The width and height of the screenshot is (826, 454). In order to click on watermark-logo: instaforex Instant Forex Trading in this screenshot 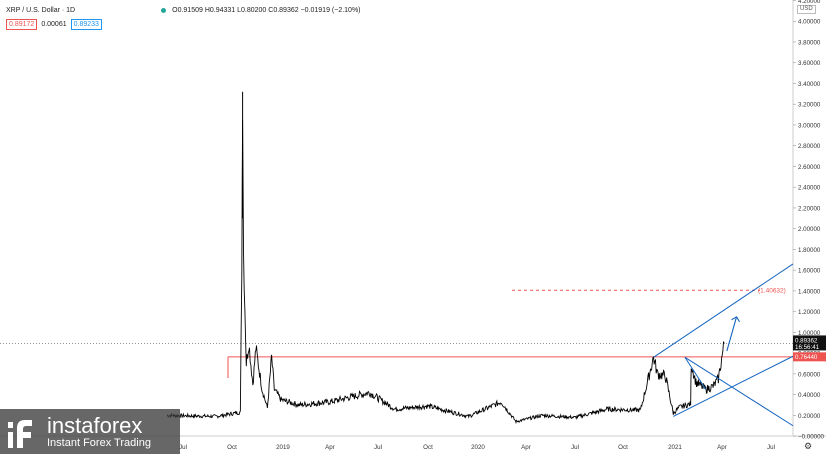, I will do `click(90, 431)`.